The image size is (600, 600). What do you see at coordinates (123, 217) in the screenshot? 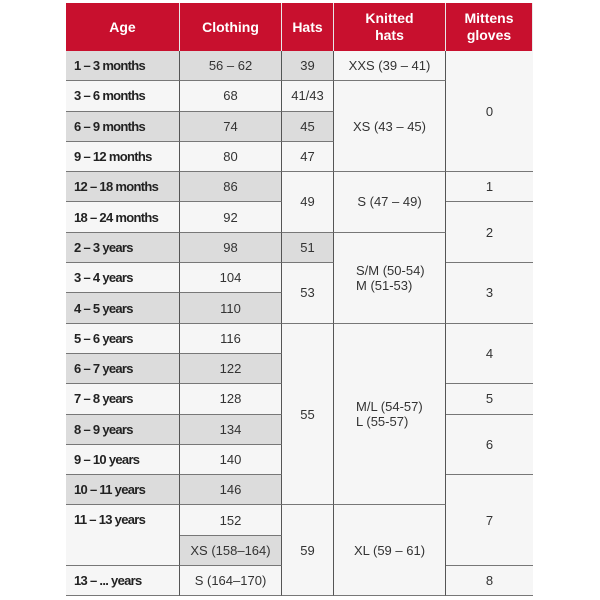
I see `age-cell: 18 – 24 months` at bounding box center [123, 217].